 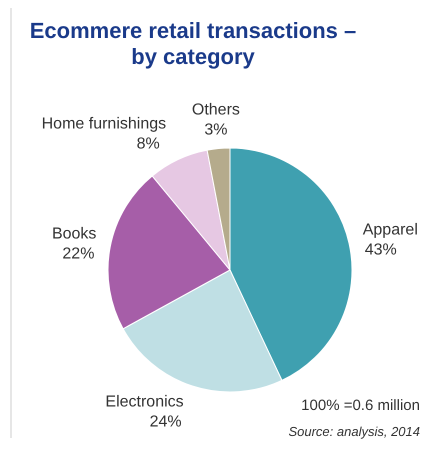 I want to click on source-note: Source: analysis, 2014, so click(x=354, y=431).